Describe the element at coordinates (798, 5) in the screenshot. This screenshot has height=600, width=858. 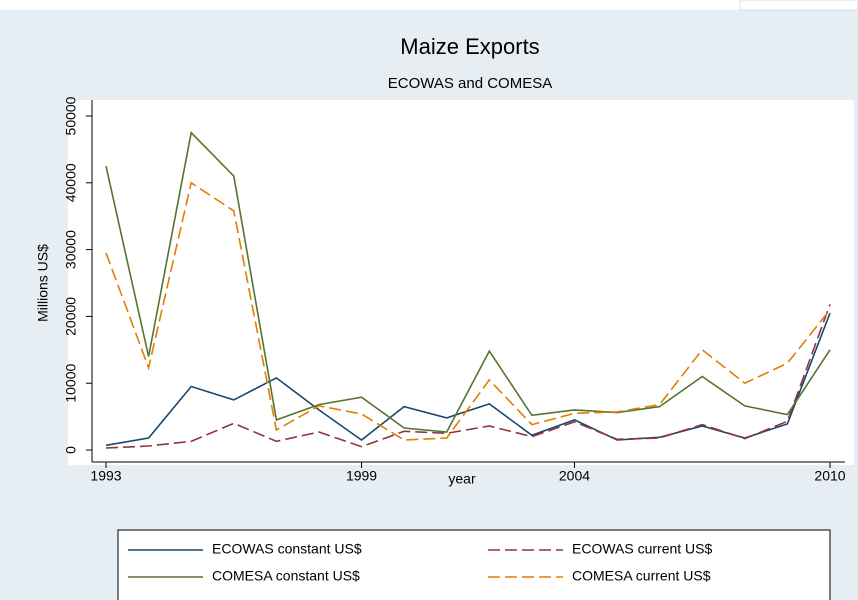
I see `corner-box` at that location.